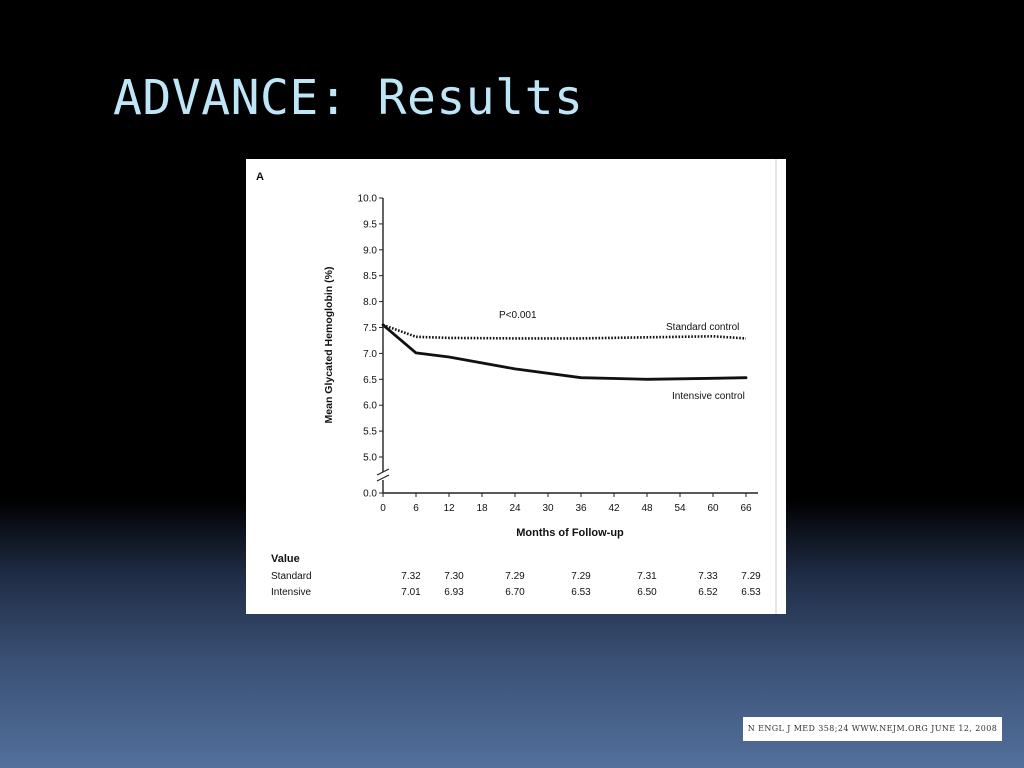 This screenshot has height=768, width=1024. What do you see at coordinates (548, 508) in the screenshot?
I see `x-tick-label: 30` at bounding box center [548, 508].